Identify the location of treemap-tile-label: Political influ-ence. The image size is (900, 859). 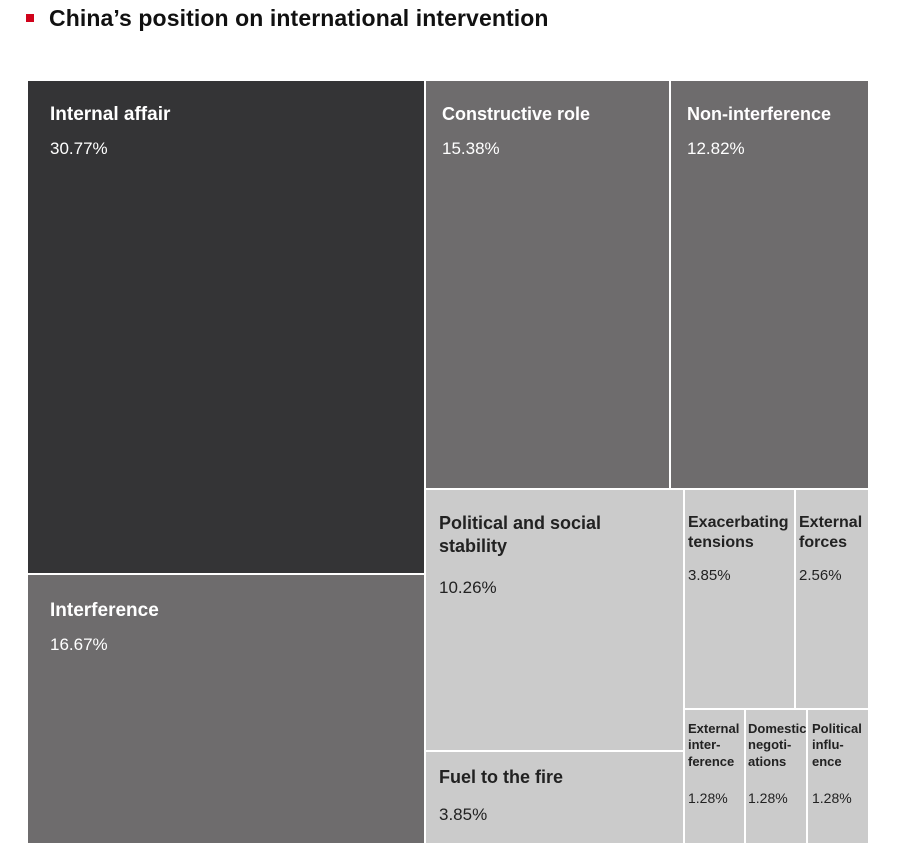
(837, 745).